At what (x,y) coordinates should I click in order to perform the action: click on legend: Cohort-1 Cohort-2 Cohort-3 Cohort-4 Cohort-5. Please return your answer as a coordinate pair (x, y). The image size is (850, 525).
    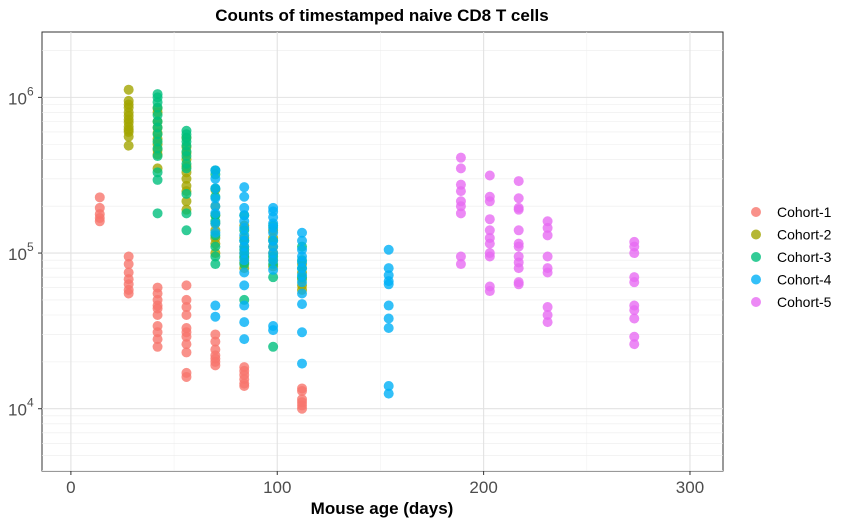
    Looking at the image, I should click on (791, 257).